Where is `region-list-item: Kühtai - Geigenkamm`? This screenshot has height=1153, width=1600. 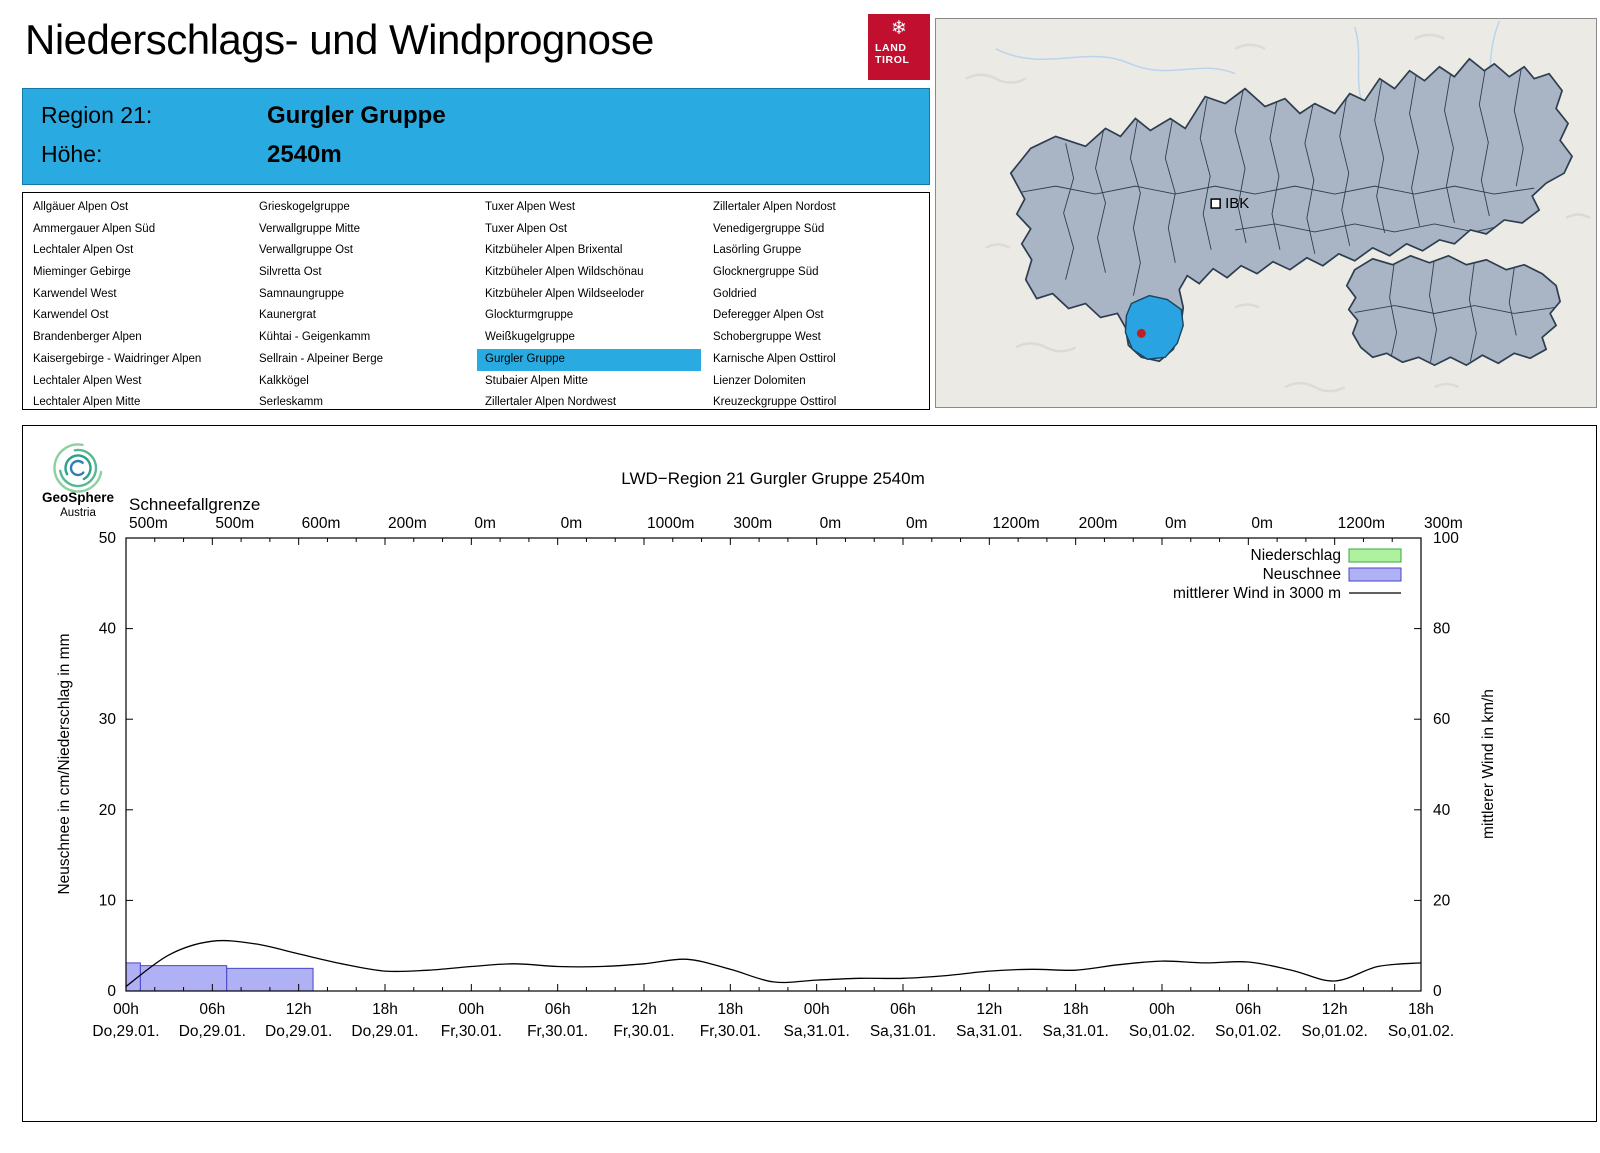
region-list-item: Kühtai - Geigenkamm is located at coordinates (315, 337).